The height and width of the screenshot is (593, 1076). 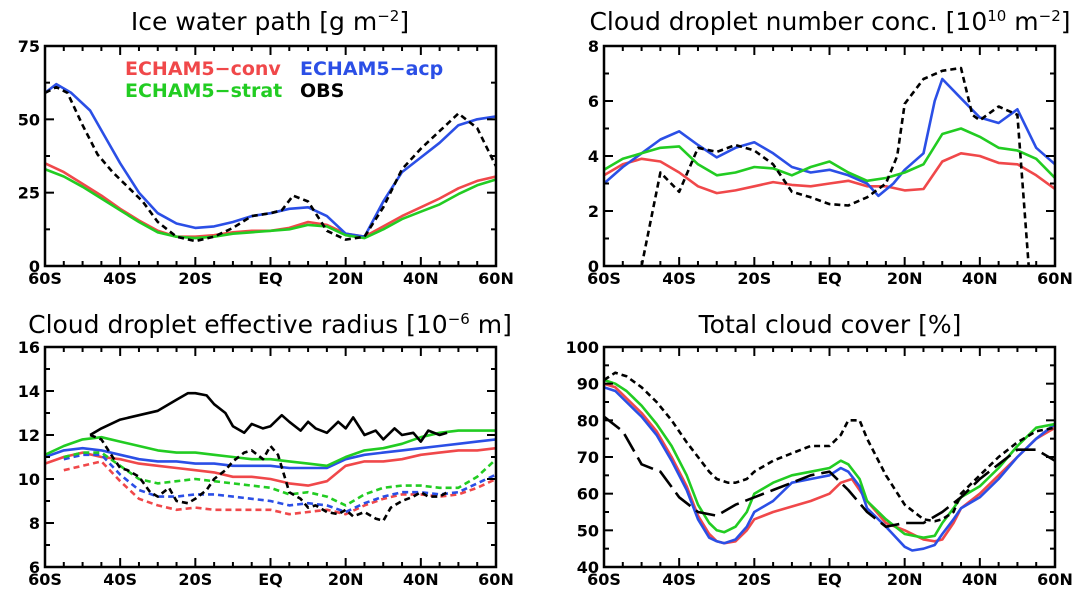 I want to click on title-end: m, so click(x=1022, y=21).